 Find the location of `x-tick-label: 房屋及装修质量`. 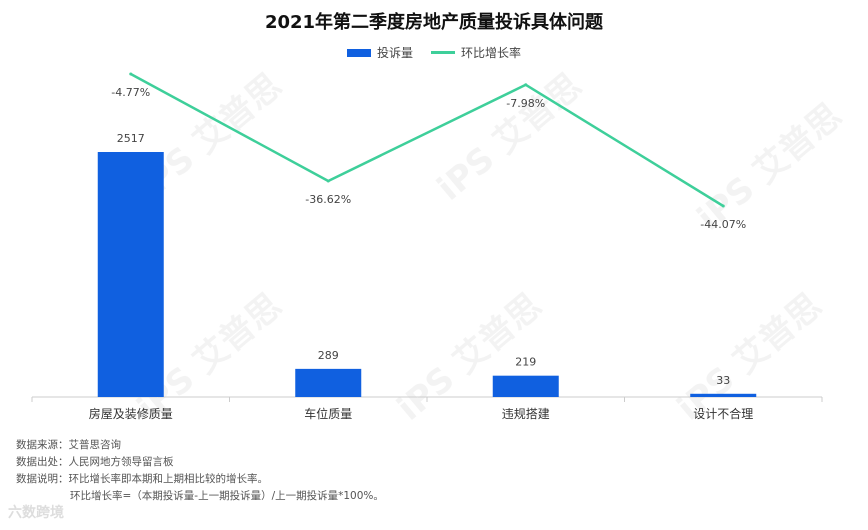

x-tick-label: 房屋及装修质量 is located at coordinates (131, 413).